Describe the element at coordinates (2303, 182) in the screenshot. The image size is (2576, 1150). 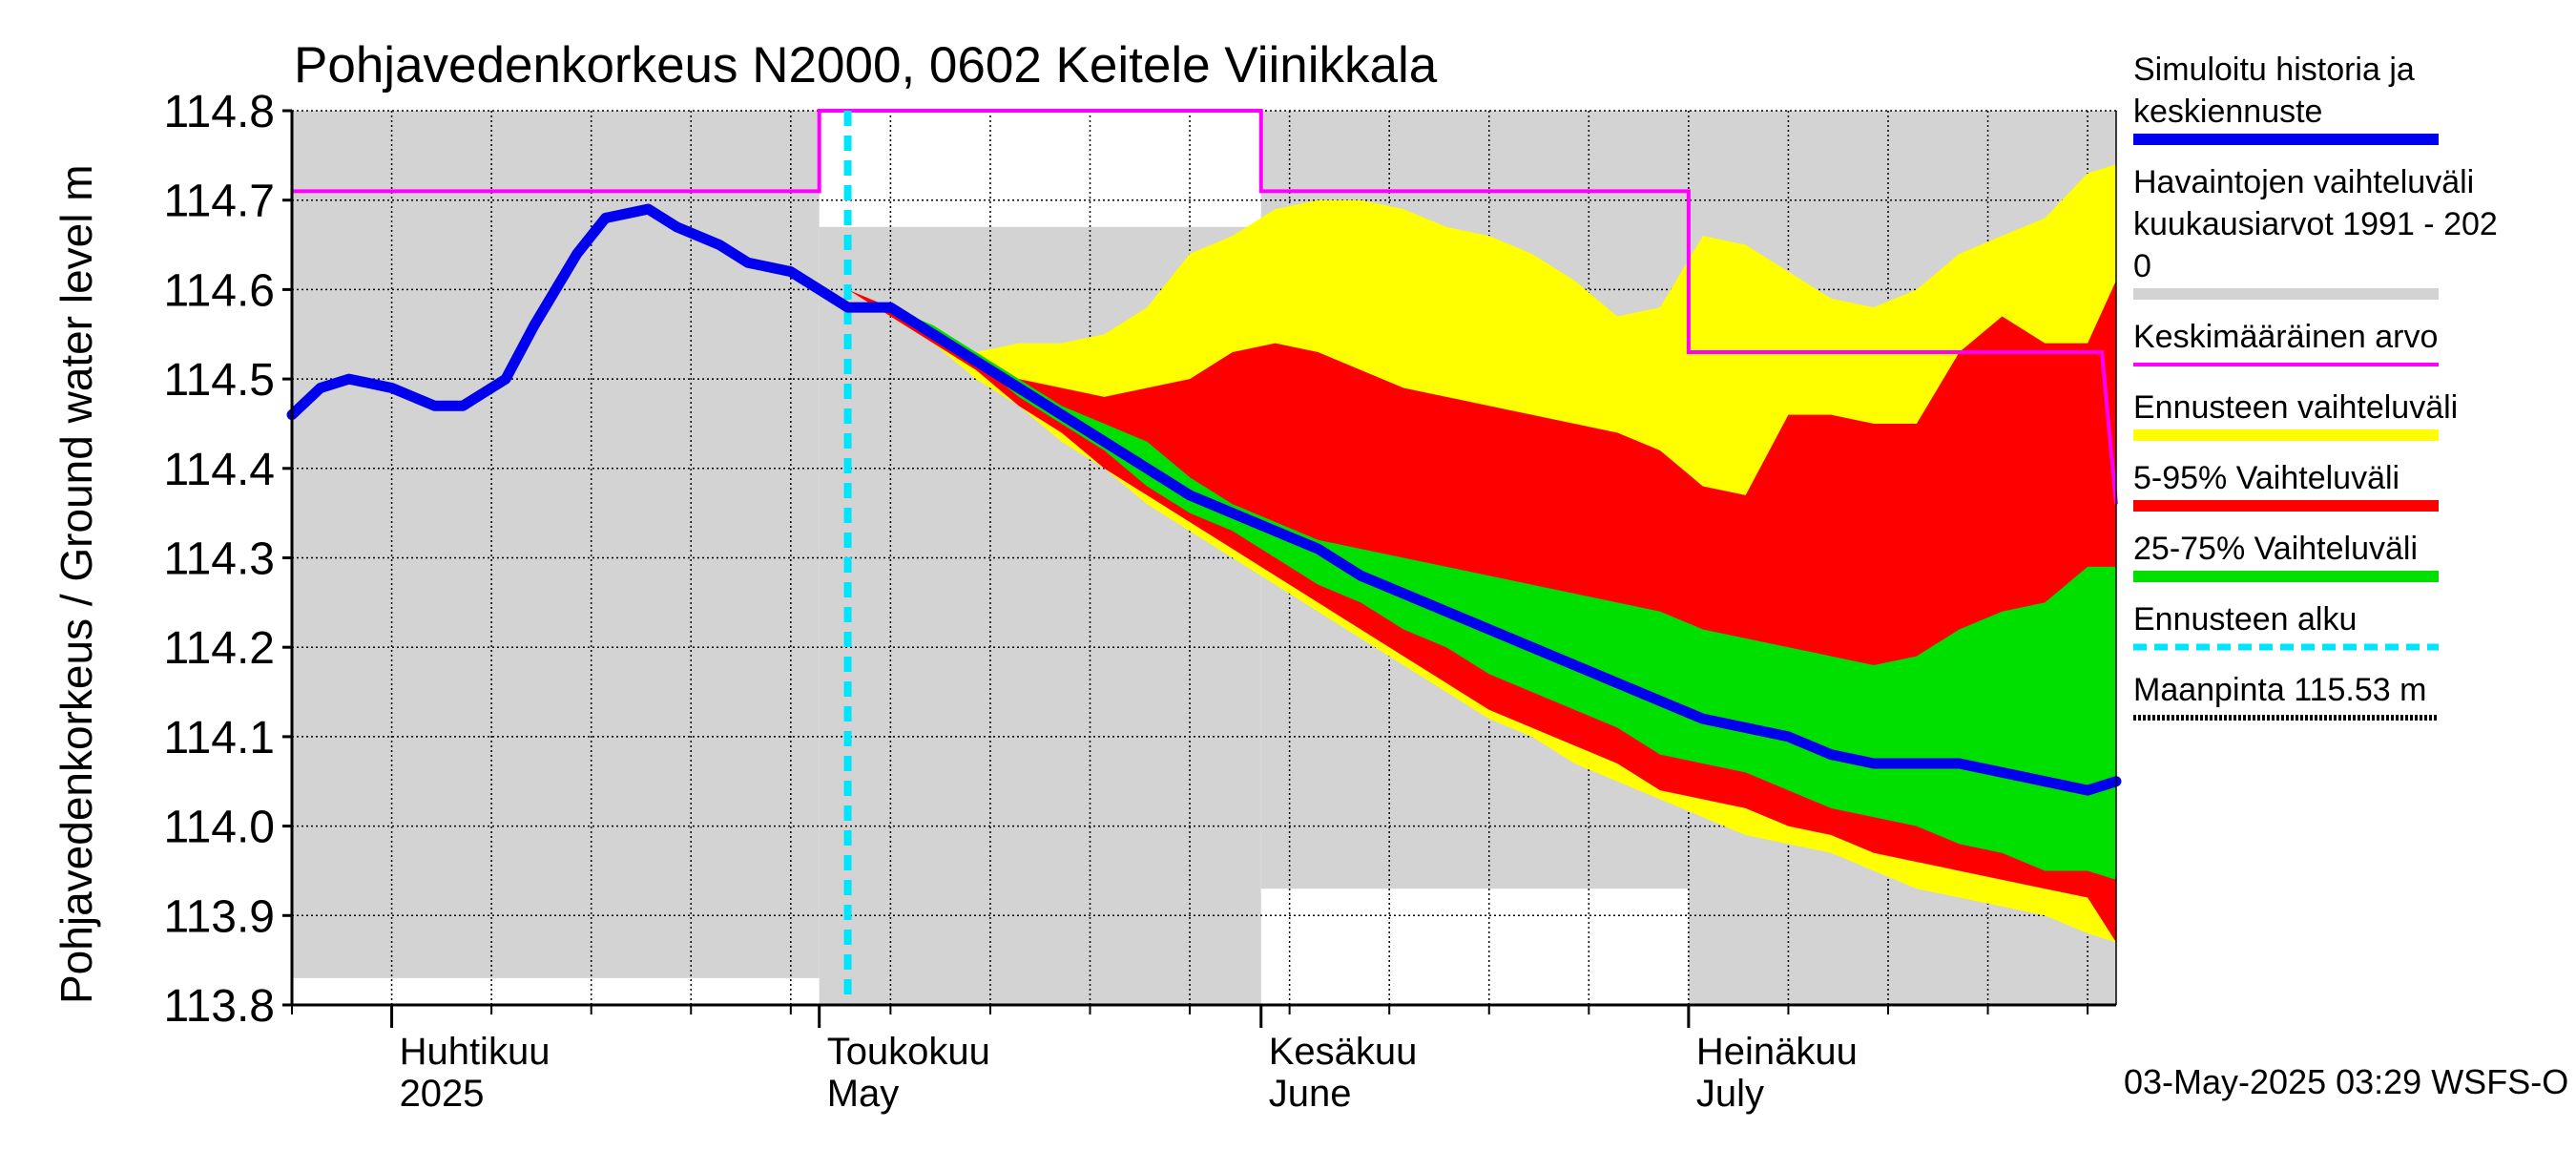
I see `legend-label: Havaintojen vaihteluväli` at that location.